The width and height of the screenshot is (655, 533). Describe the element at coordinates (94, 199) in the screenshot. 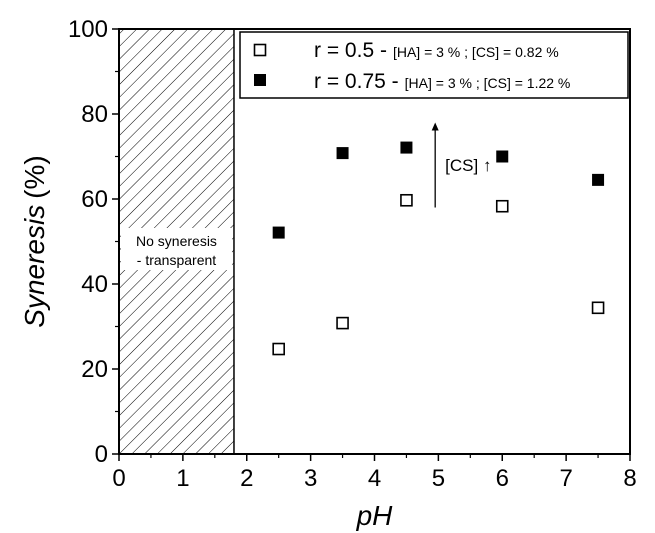

I see `y-tick-label: 60` at that location.